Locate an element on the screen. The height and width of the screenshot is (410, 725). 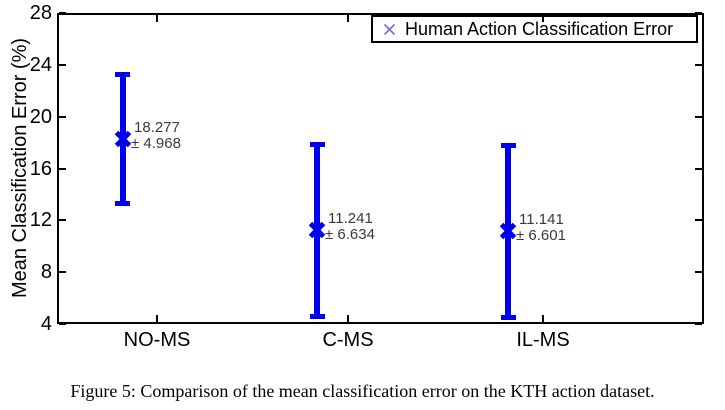
y-tick-label: 12 is located at coordinates (40, 220).